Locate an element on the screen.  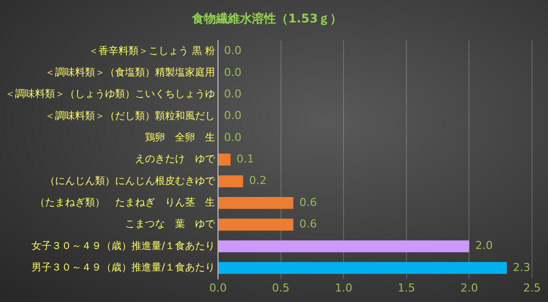
y-tick-label: ＜調味料類＞（だし類）顆粒和風だし is located at coordinates (130, 116).